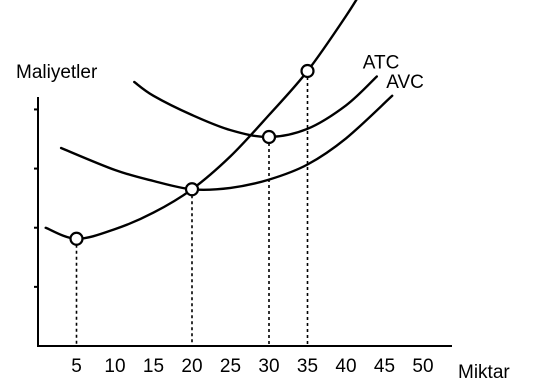  What do you see at coordinates (153, 366) in the screenshot?
I see `x-tick-label-15: 15` at bounding box center [153, 366].